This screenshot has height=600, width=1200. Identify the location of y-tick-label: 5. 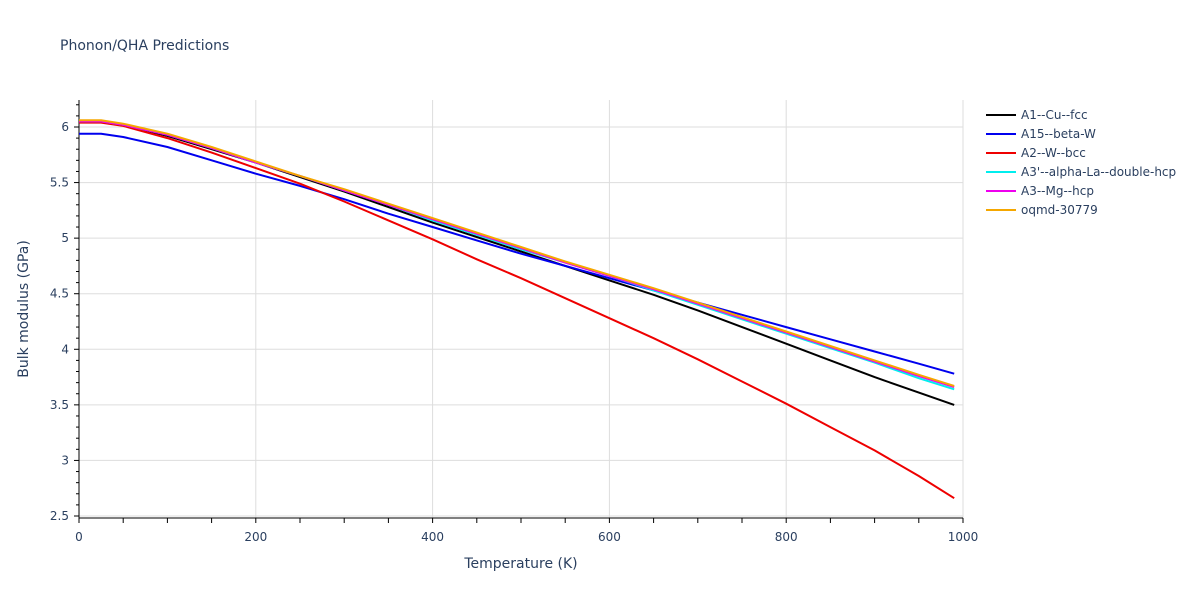
(65, 238).